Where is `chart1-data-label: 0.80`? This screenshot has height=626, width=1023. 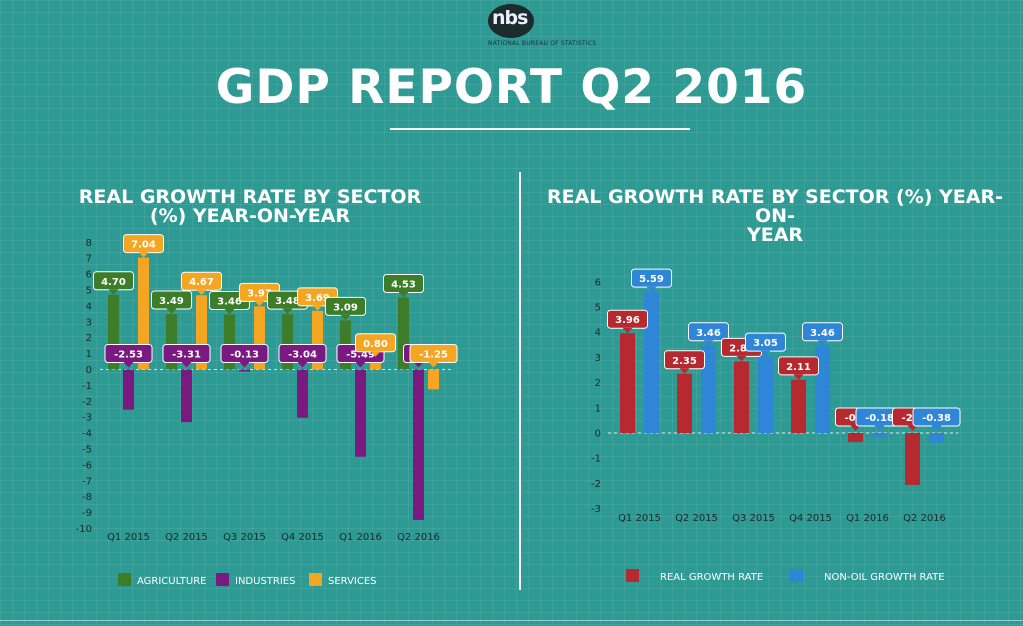 chart1-data-label: 0.80 is located at coordinates (375, 345).